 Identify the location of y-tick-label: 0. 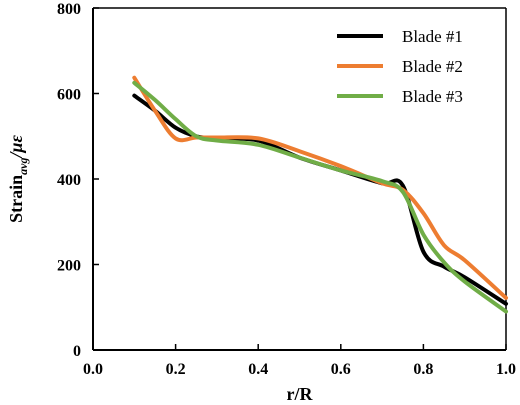
(77, 351).